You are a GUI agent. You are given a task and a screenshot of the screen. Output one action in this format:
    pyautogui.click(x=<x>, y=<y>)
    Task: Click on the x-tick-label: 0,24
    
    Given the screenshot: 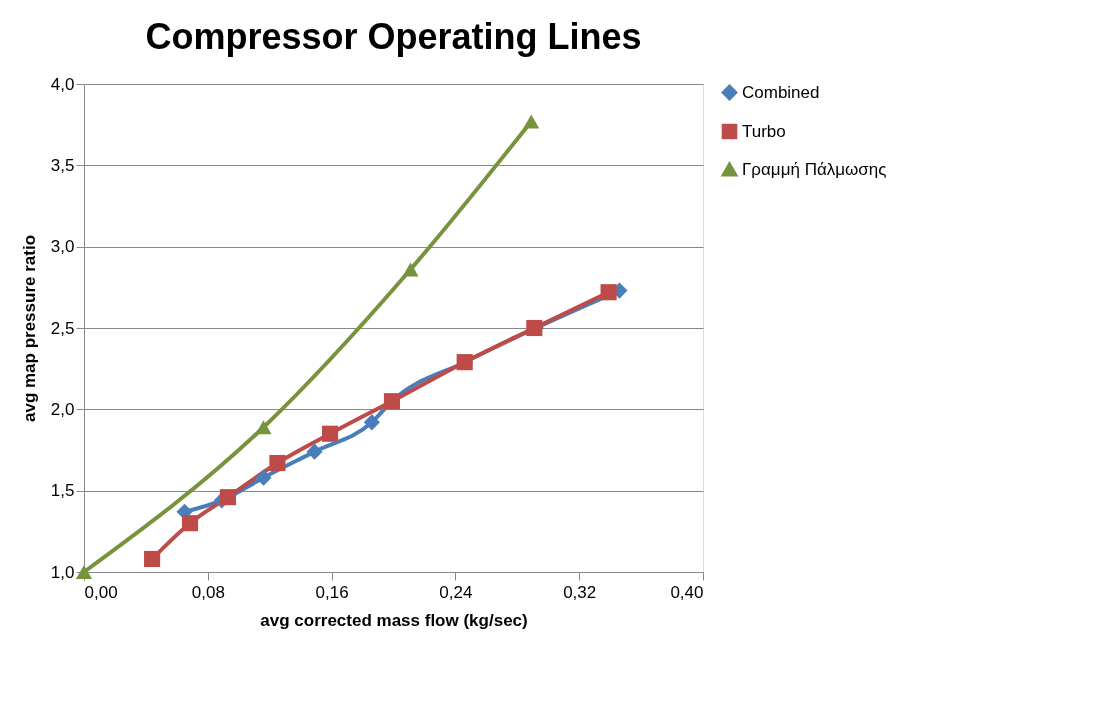 What is the action you would take?
    pyautogui.click(x=456, y=592)
    